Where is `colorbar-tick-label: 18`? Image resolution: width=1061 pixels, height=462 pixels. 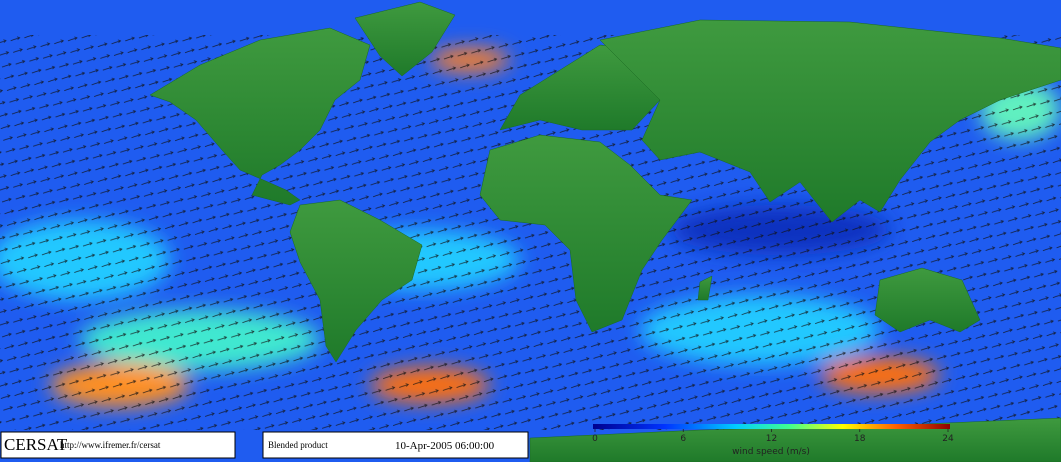 colorbar-tick-label: 18 is located at coordinates (860, 439).